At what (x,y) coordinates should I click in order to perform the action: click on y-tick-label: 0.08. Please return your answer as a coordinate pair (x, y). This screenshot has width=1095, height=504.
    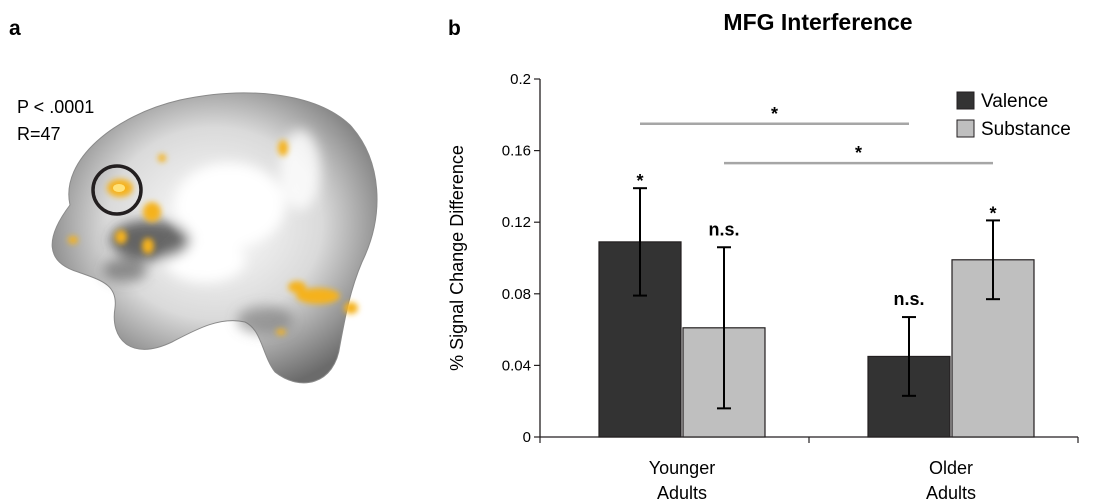
    Looking at the image, I should click on (516, 294).